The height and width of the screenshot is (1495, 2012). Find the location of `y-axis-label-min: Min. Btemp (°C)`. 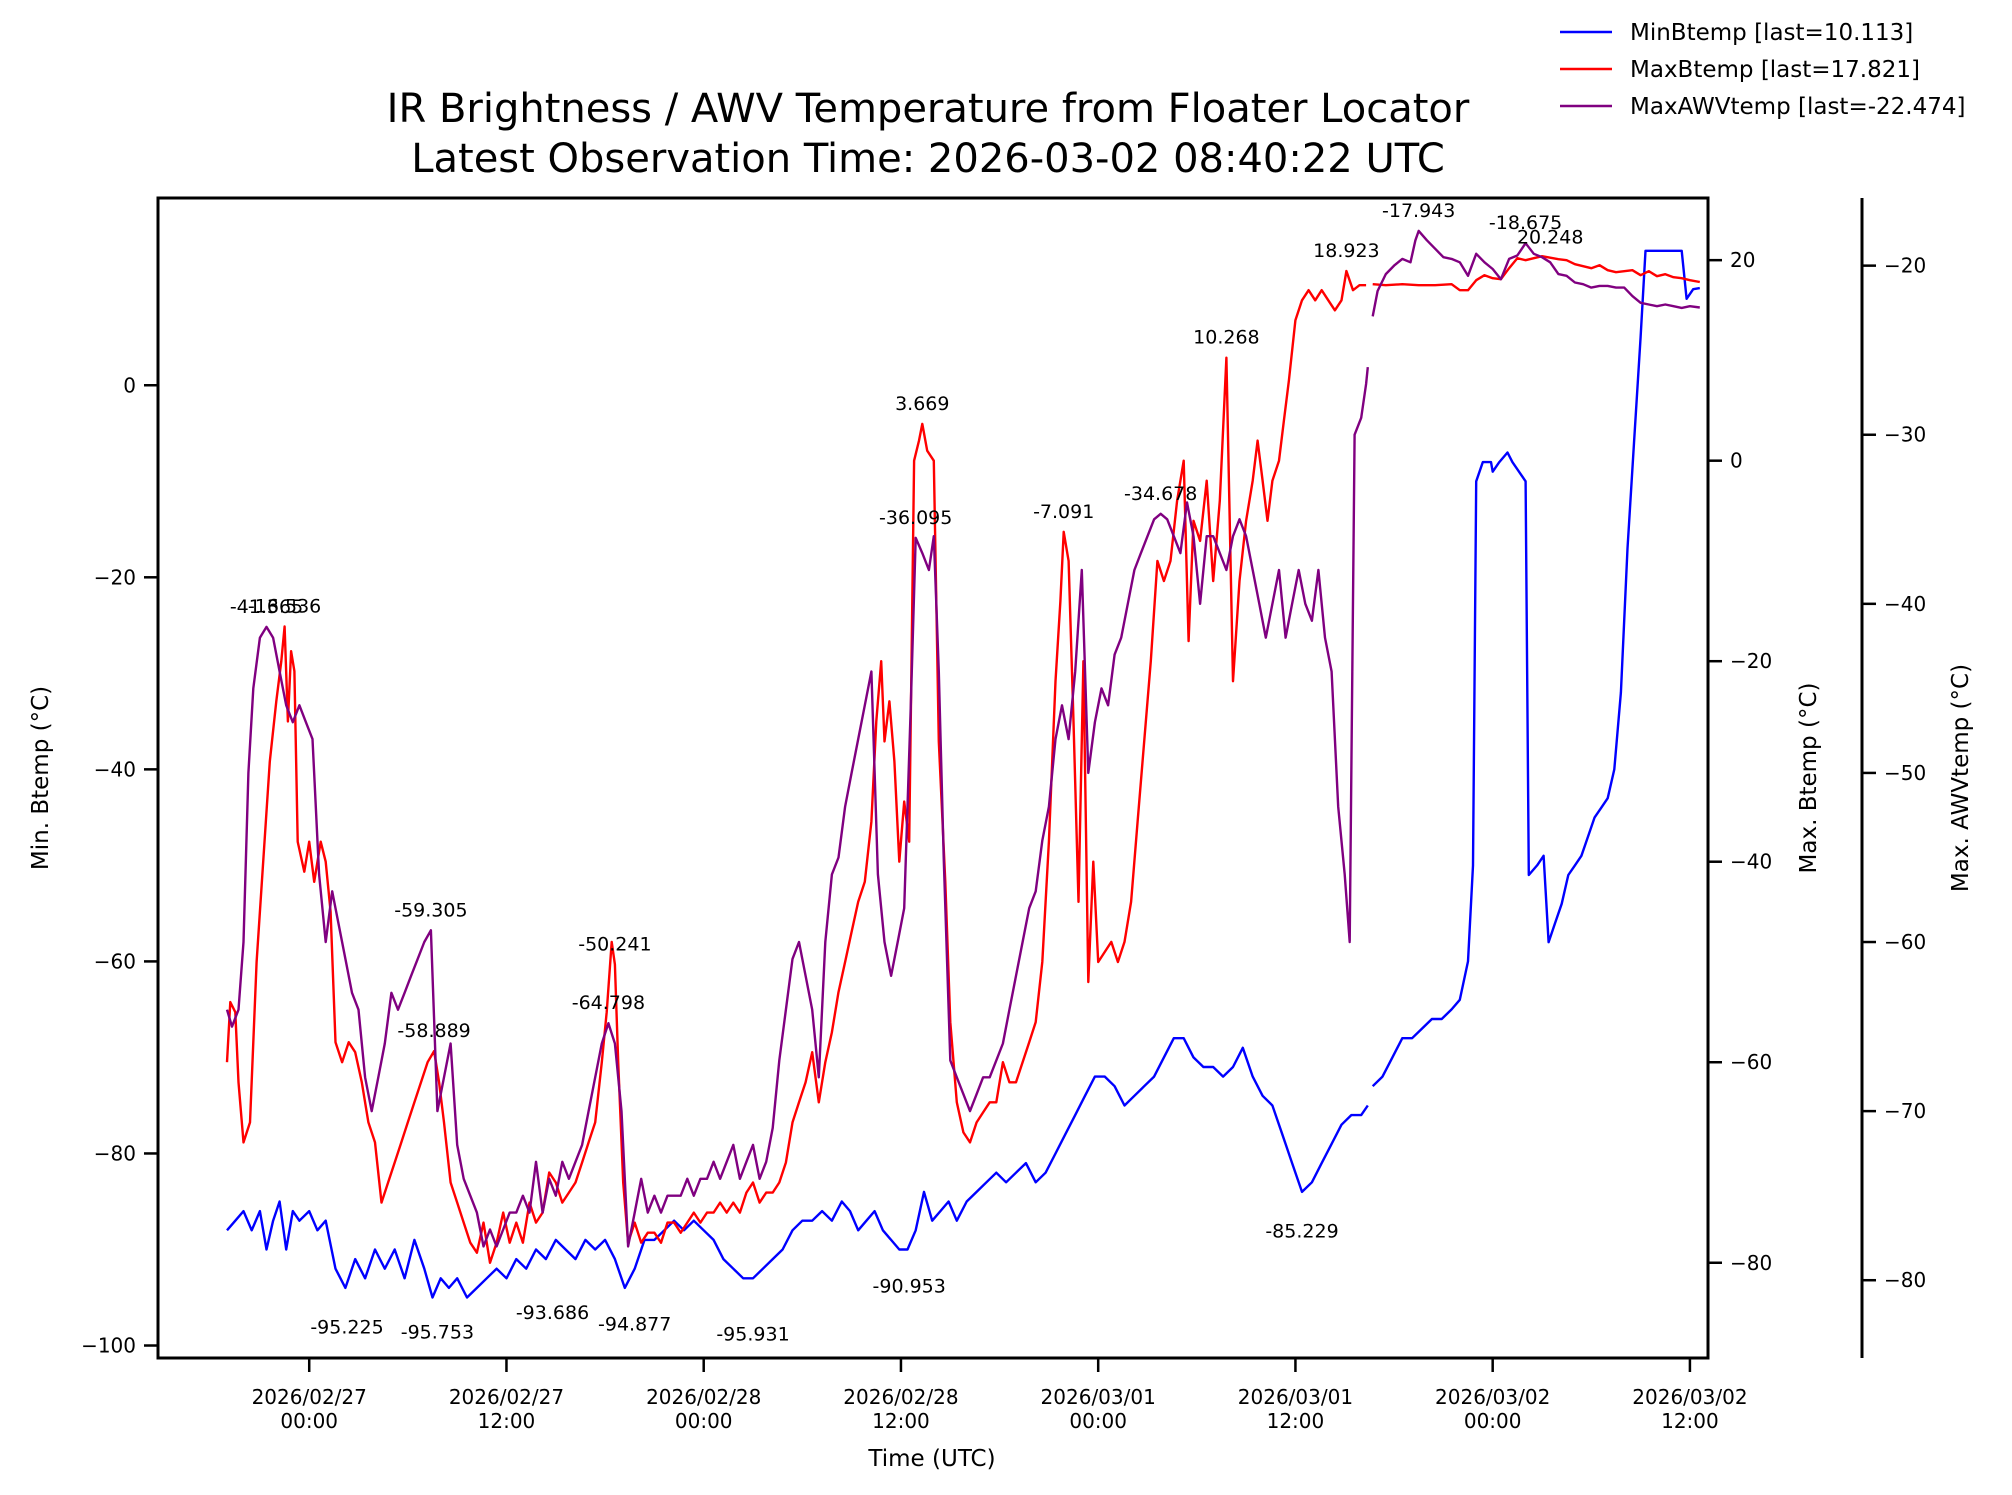

y-axis-label-min: Min. Btemp (°C) is located at coordinates (41, 778).